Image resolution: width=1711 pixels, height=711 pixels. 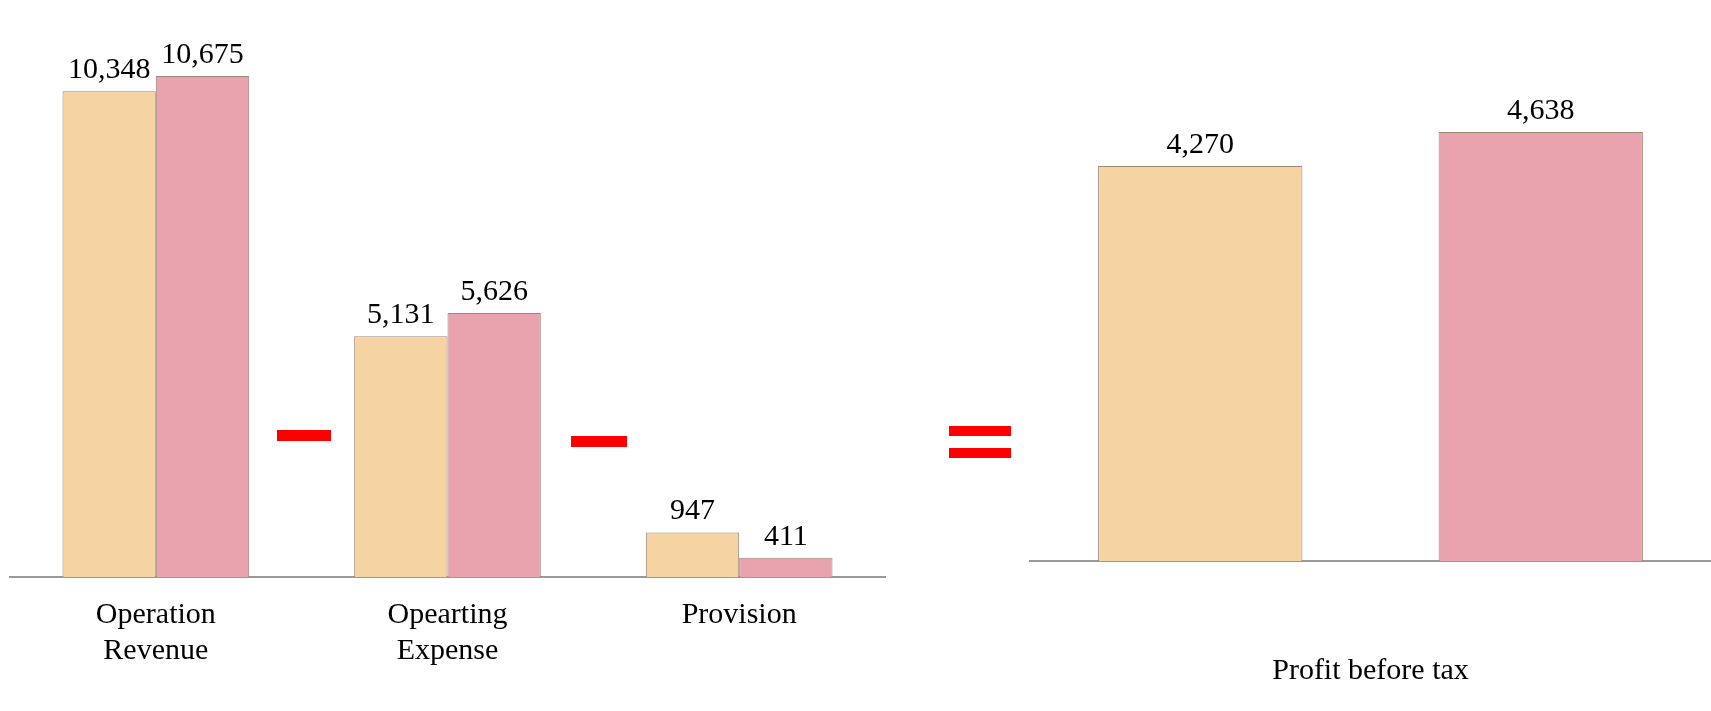 I want to click on x-axis-title: Profit before tax, so click(x=1370, y=668).